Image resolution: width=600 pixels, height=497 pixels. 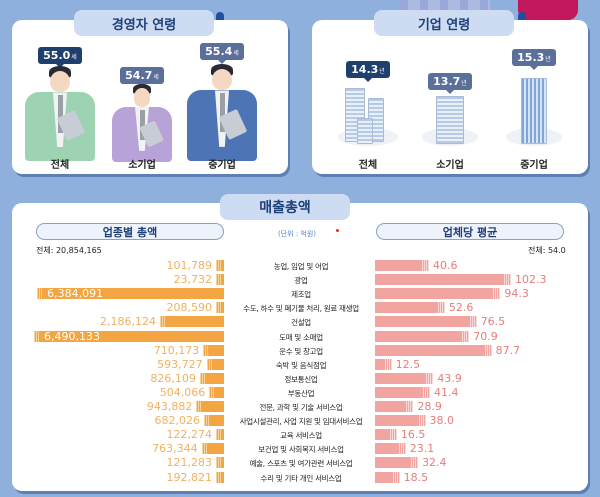 What do you see at coordinates (444, 23) in the screenshot?
I see `company-age-title: 기업 연령` at bounding box center [444, 23].